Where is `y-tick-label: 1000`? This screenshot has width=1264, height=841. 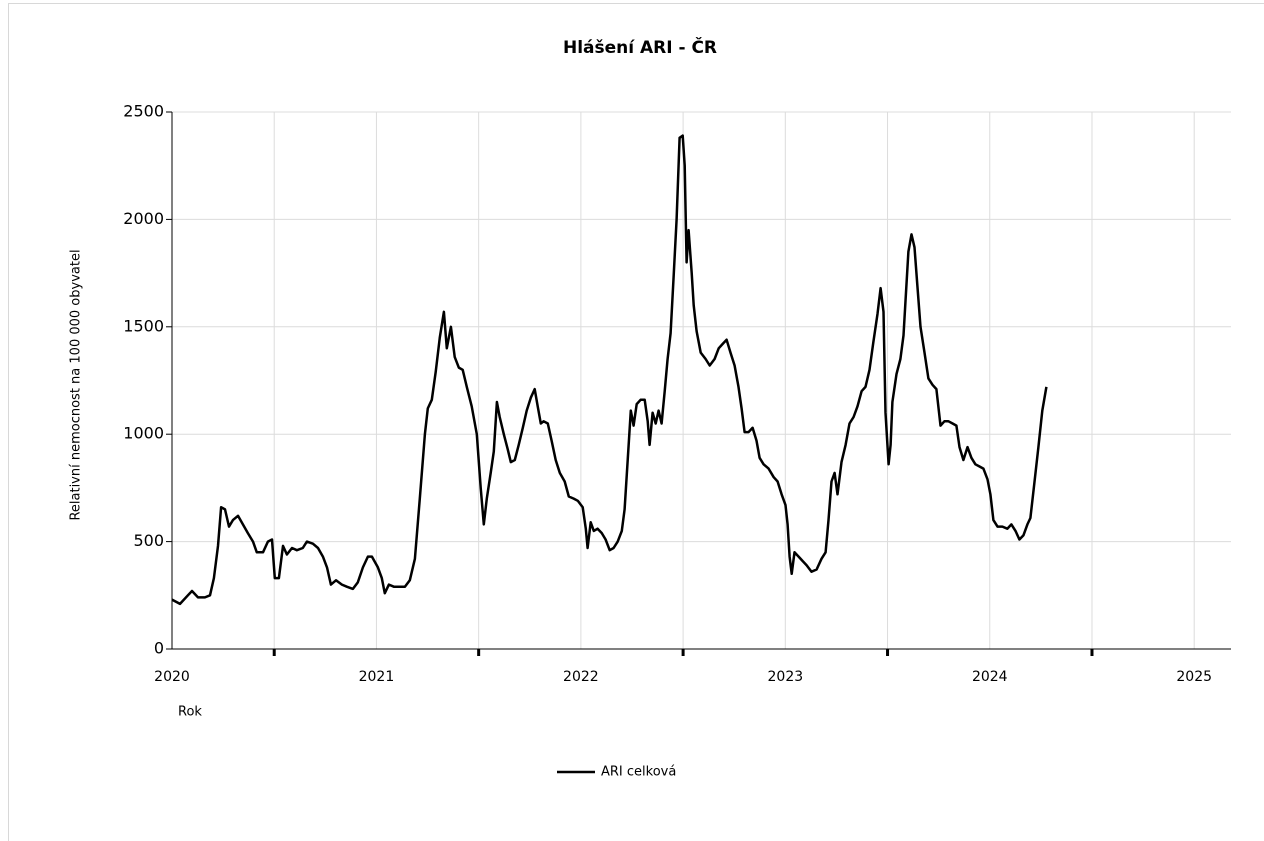 y-tick-label: 1000 is located at coordinates (143, 433).